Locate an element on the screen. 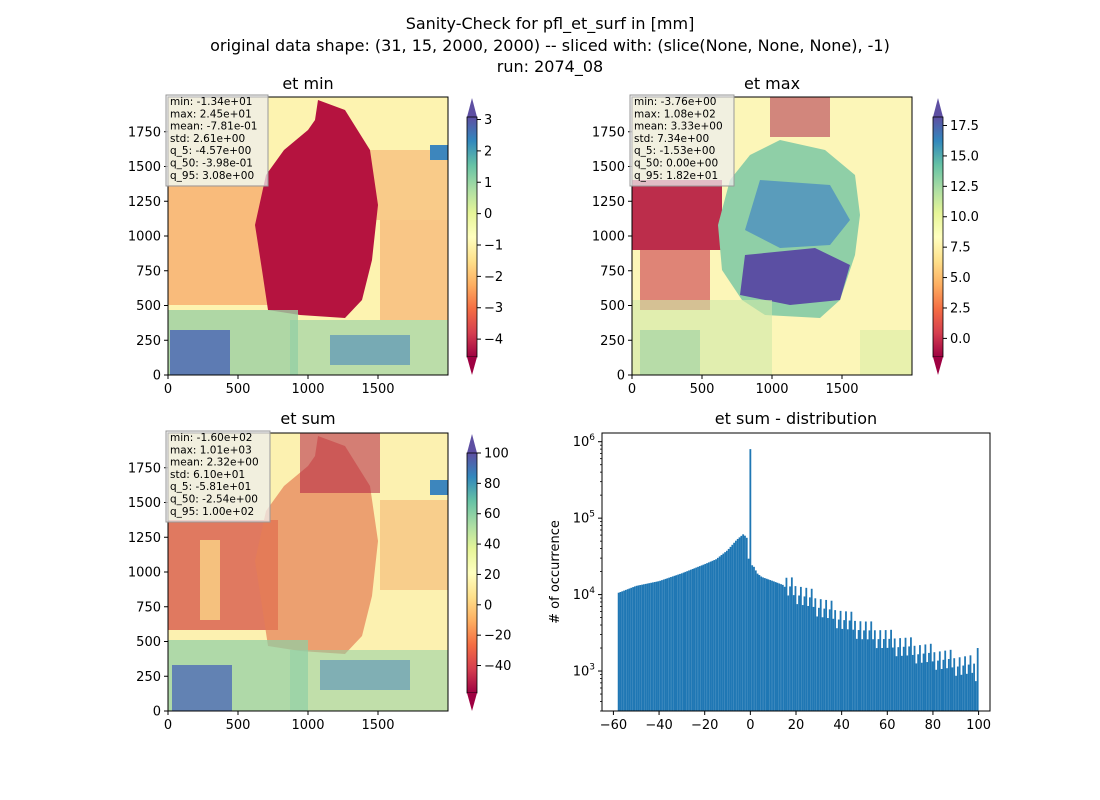 The height and width of the screenshot is (800, 1100). colorbar: −40 −20 0 20 40 60 80 100 is located at coordinates (488, 572).